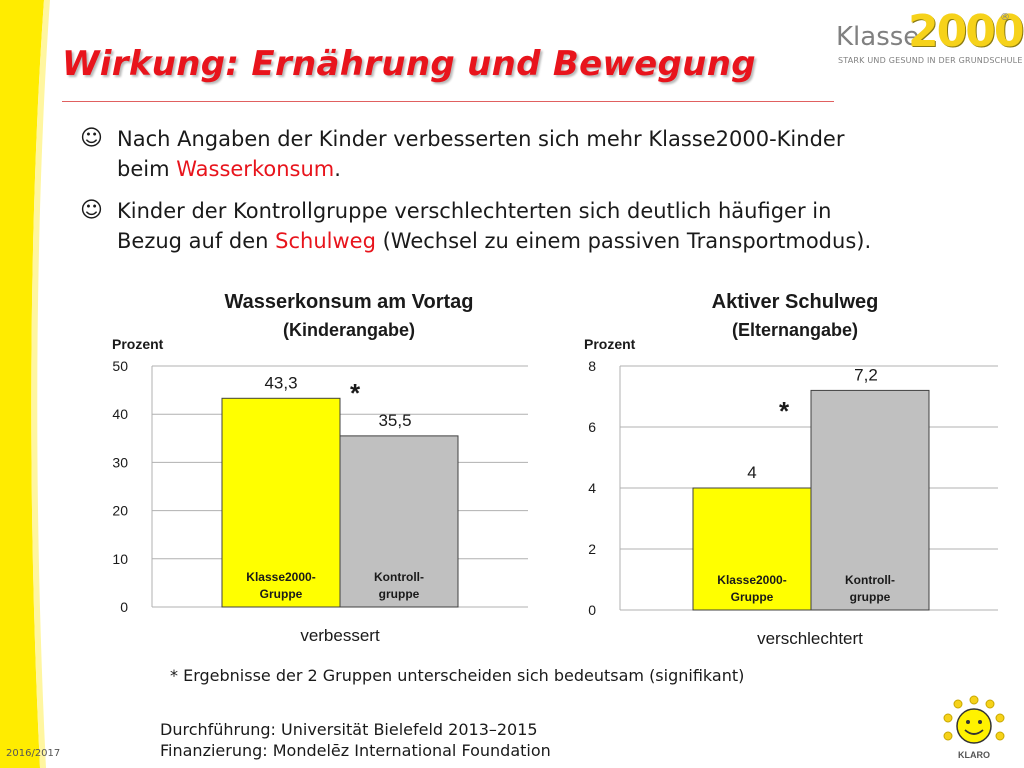 The image size is (1024, 768). Describe the element at coordinates (325, 241) in the screenshot. I see `bullet-highlight: Schulweg` at that location.